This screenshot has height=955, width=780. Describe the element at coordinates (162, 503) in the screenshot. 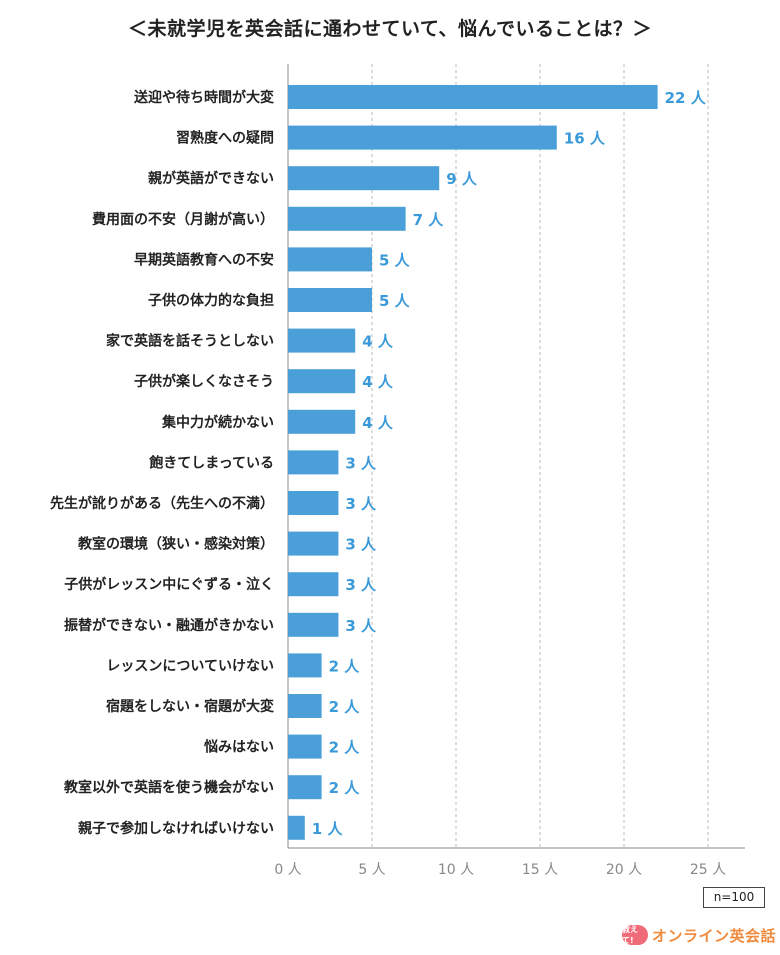

I see `category-label: 先生が訛りがある（先生への不満）` at that location.